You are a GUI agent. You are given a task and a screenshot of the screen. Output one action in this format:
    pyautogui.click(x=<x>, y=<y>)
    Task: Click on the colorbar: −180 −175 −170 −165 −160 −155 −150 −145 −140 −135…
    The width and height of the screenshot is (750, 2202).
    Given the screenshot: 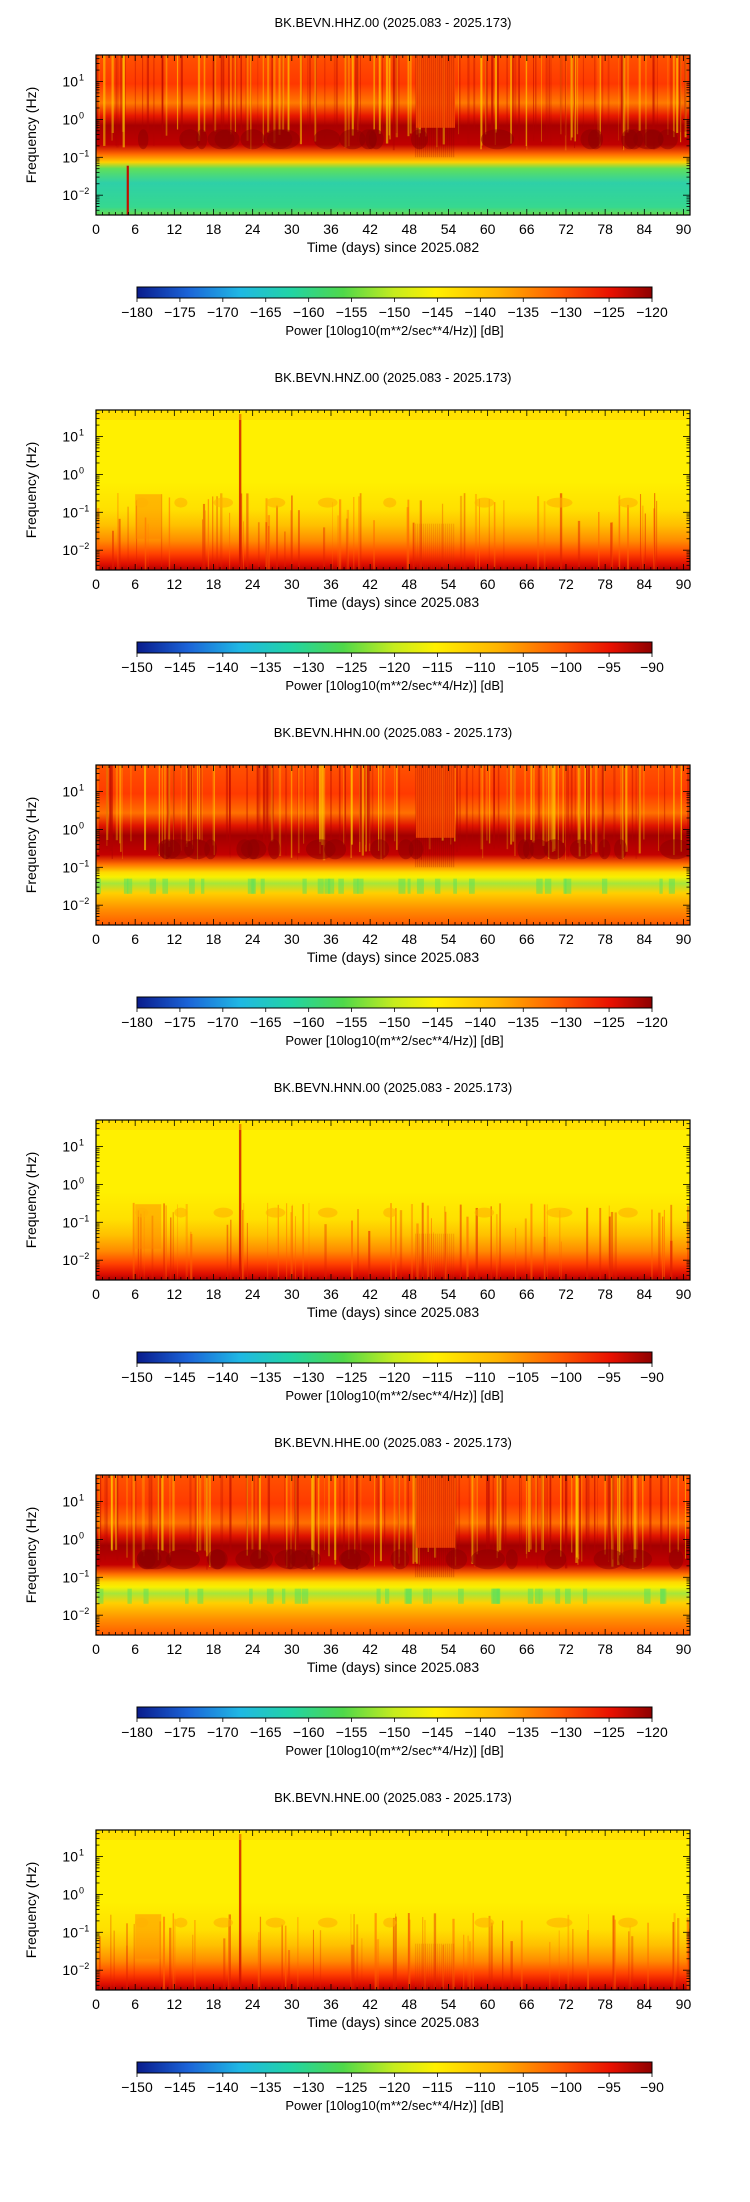 What is the action you would take?
    pyautogui.click(x=394, y=1022)
    